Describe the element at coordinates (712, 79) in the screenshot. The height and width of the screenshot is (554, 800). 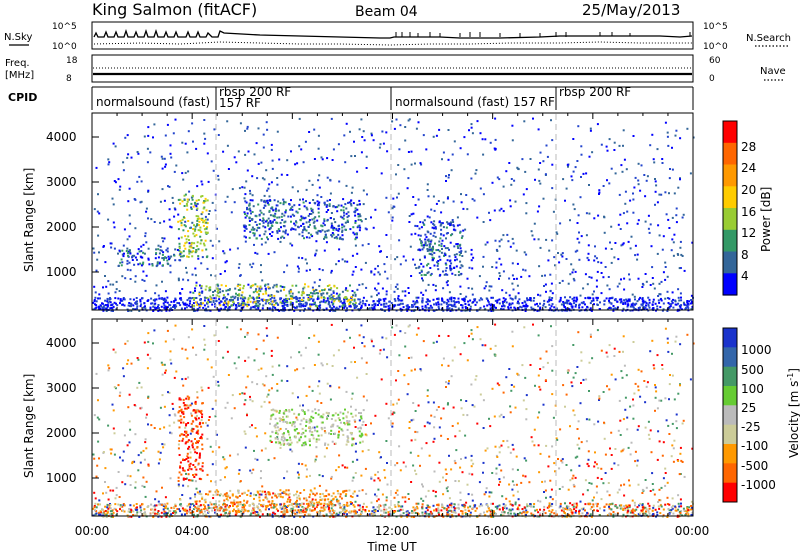
I see `freq-right-tick-bottom: 0` at that location.